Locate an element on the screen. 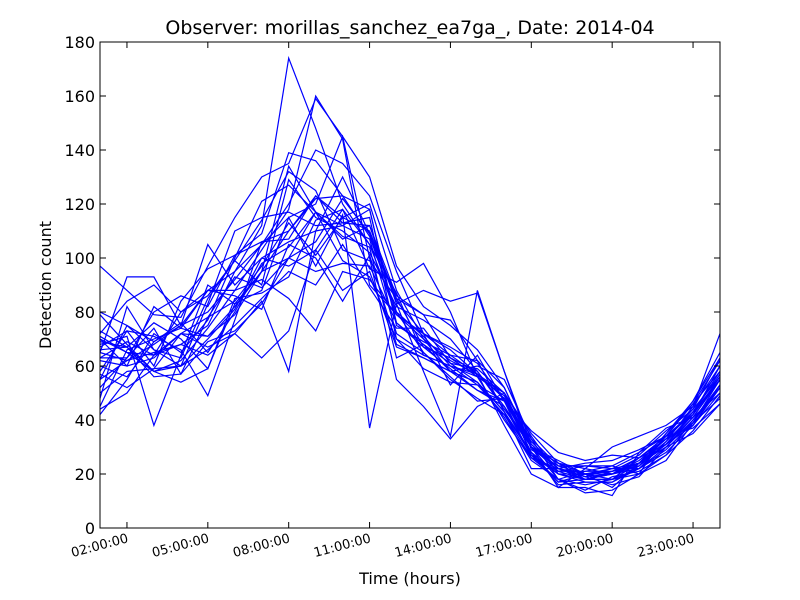 This screenshot has height=600, width=800. y-tick-label: 100 is located at coordinates (79, 258).